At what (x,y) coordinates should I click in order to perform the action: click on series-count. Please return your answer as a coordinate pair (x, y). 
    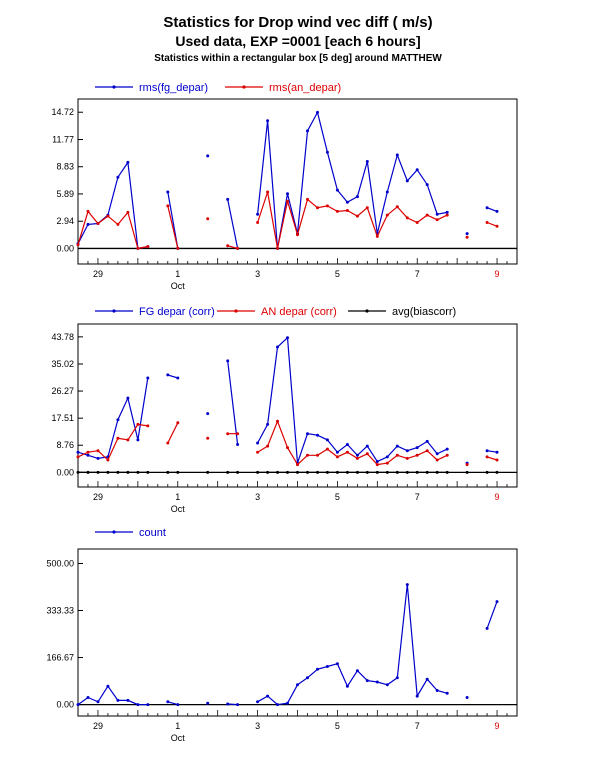
    Looking at the image, I should click on (287, 645).